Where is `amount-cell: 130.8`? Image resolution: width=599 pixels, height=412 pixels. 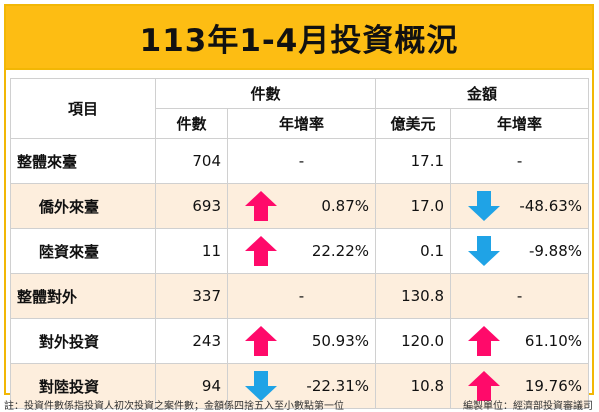 amount-cell: 130.8 is located at coordinates (413, 296).